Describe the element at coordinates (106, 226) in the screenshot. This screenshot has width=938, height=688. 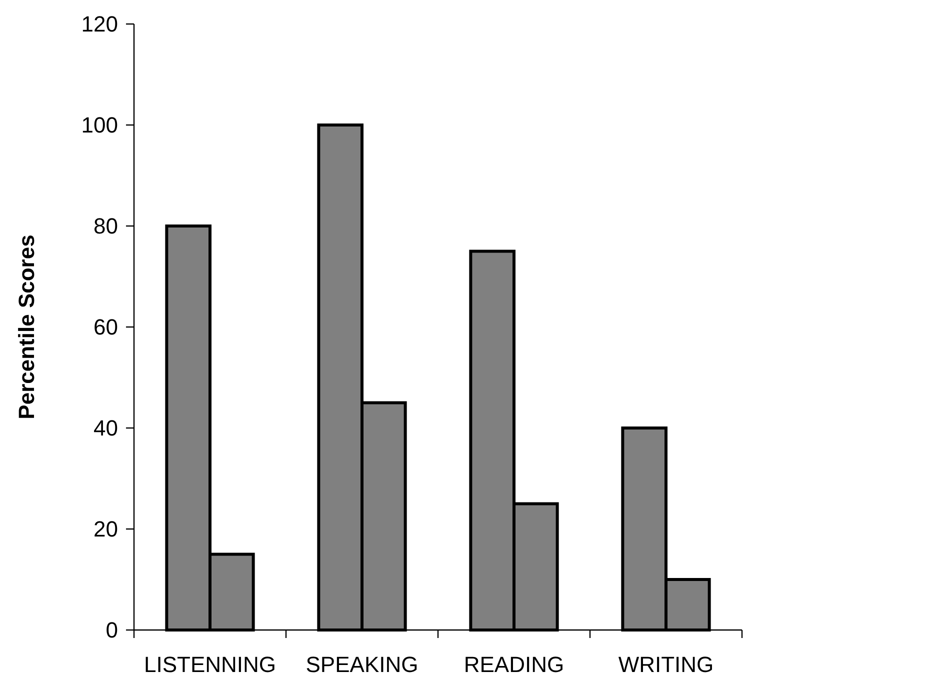
I see `y-tick-label: 80` at that location.